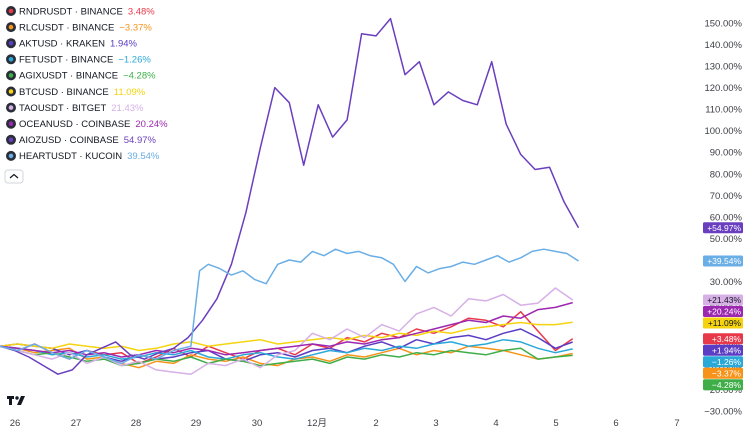  I want to click on legend-series-name: TAOUSDT · BITGET, so click(62, 108).